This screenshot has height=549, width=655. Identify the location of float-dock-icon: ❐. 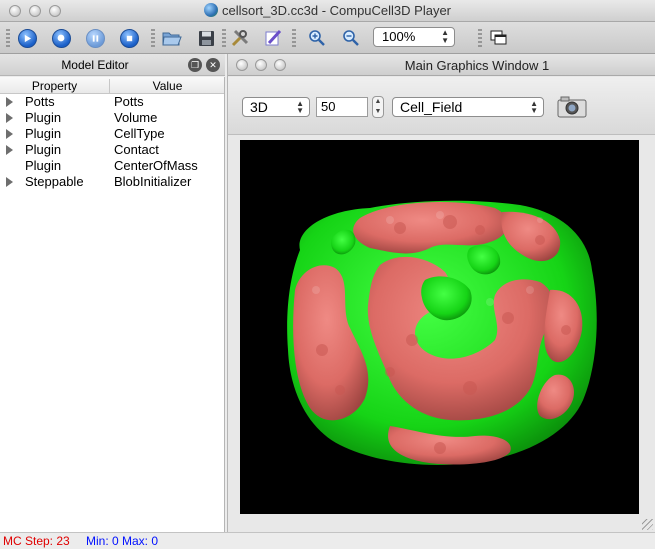
(195, 65).